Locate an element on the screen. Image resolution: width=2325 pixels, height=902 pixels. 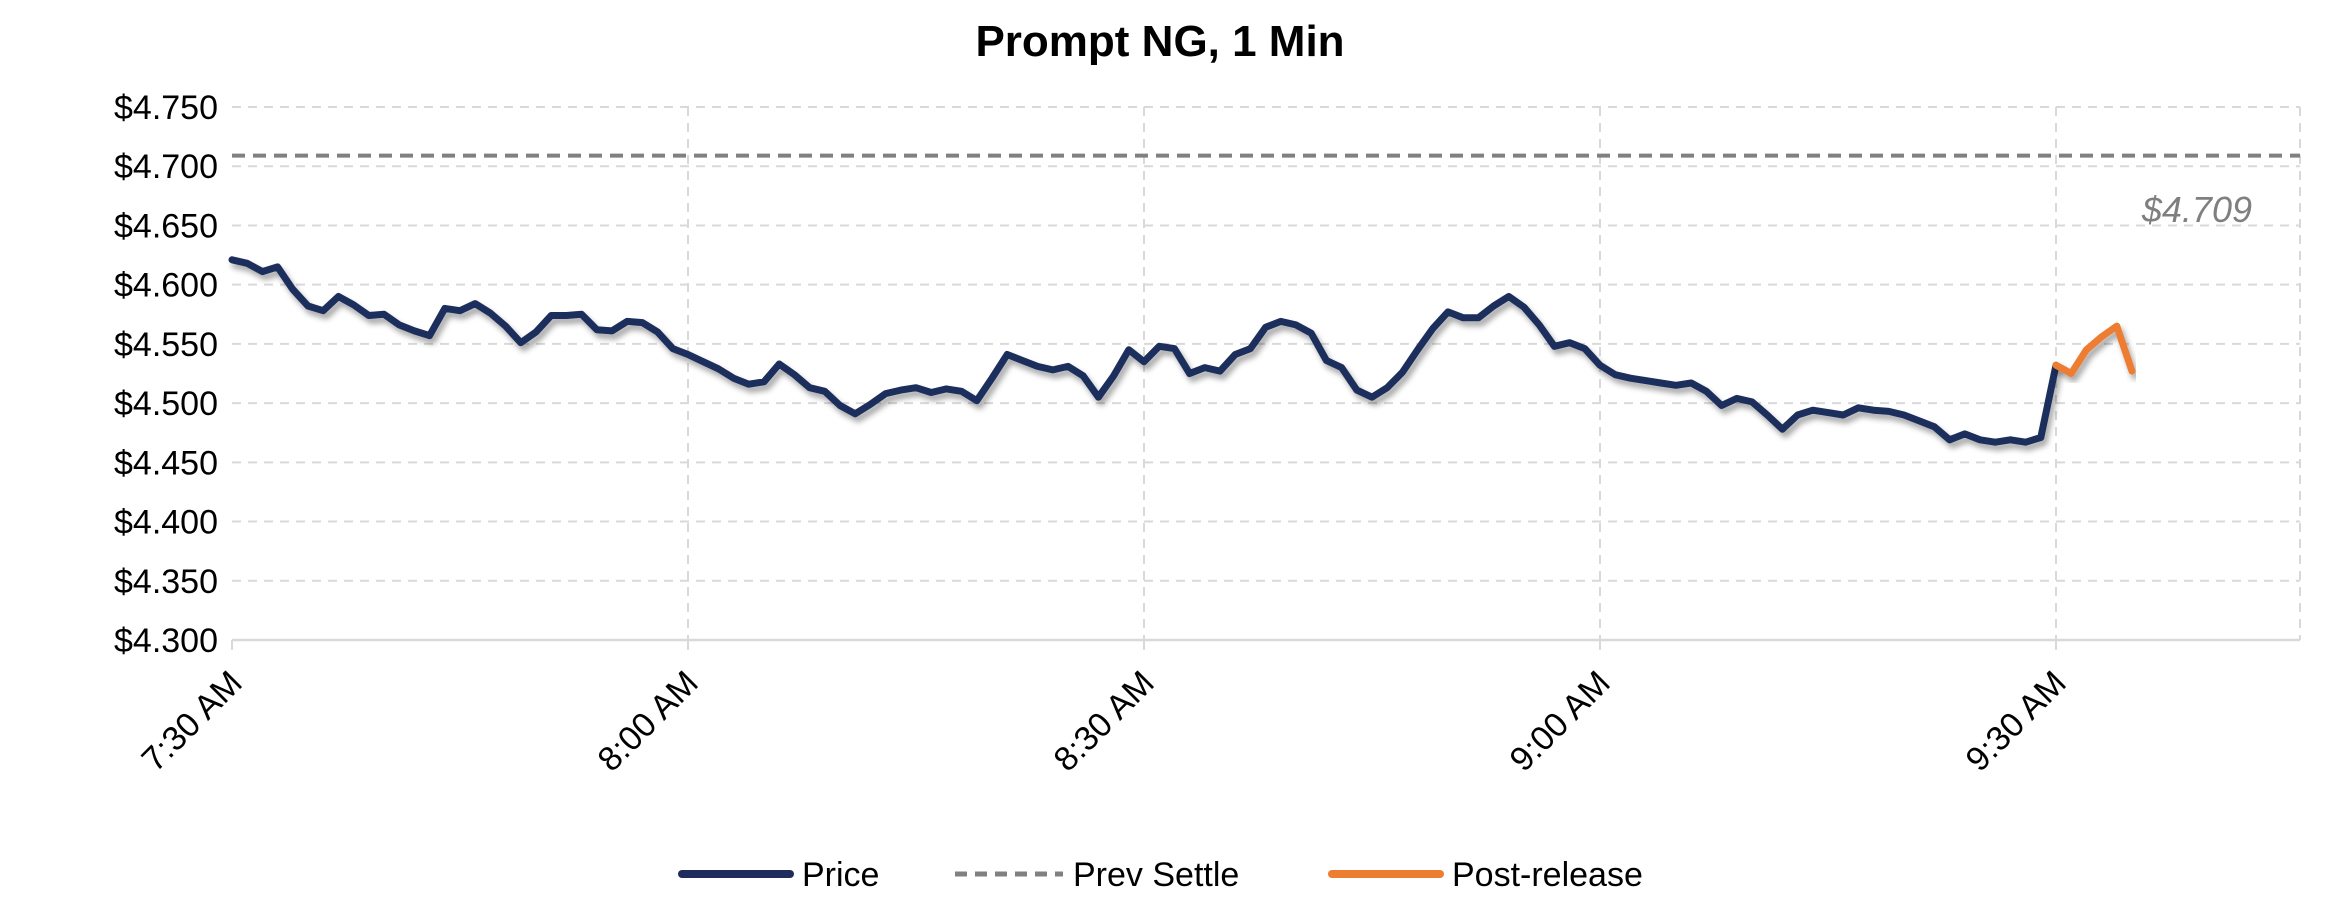
legend-item-post-release: Post-release is located at coordinates (1485, 875).